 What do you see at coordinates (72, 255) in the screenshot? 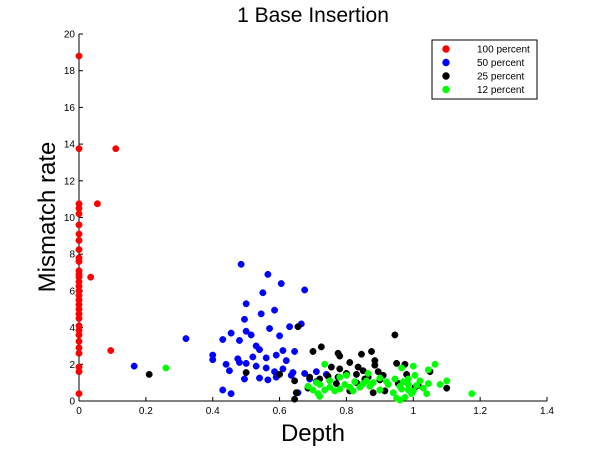
I see `y-tick-label: 8` at bounding box center [72, 255].